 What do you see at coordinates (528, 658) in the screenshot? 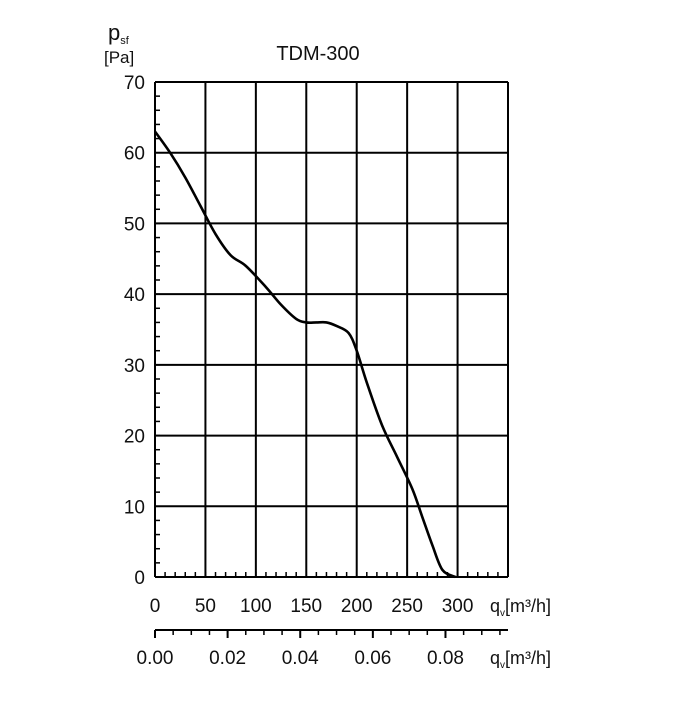
I see `x2-axis-label-unit: [m³/h]` at bounding box center [528, 658].